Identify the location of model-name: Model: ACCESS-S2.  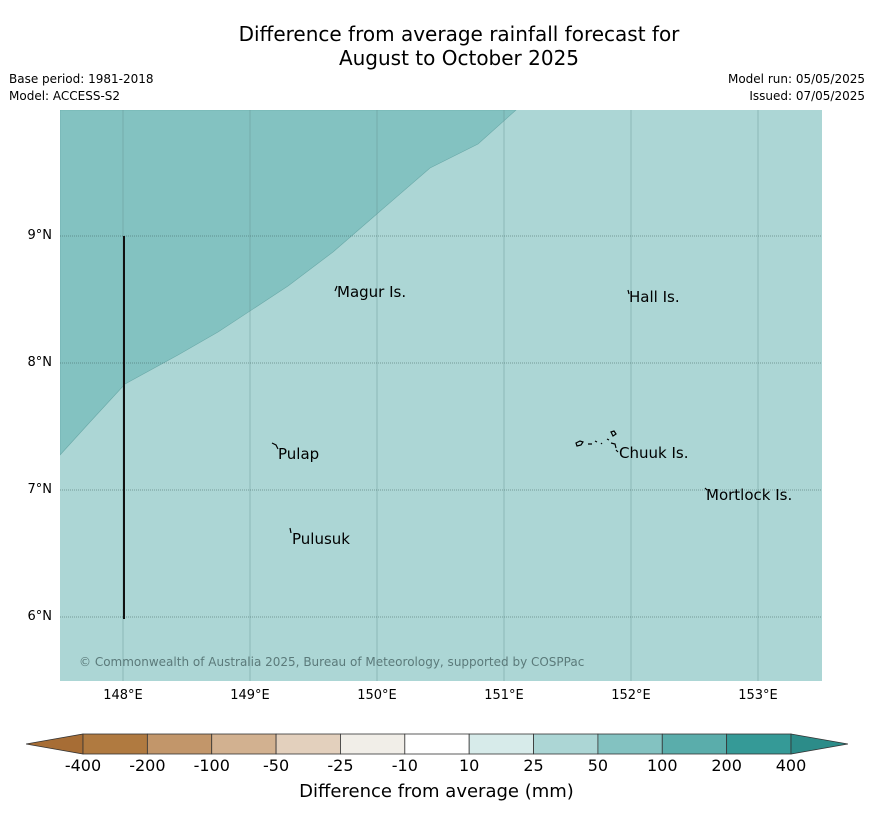
(65, 96).